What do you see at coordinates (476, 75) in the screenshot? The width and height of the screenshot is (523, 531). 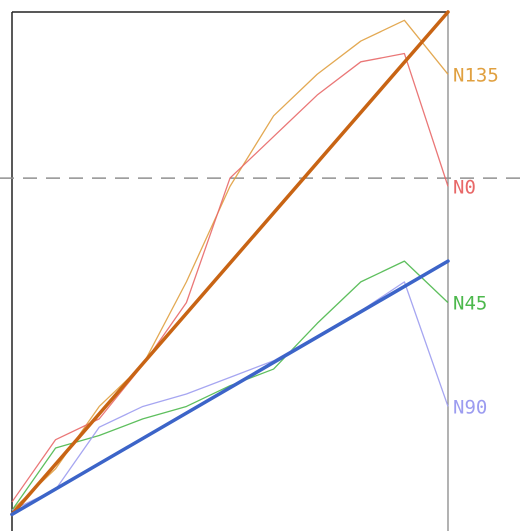 I see `series-label-n135: N135` at bounding box center [476, 75].